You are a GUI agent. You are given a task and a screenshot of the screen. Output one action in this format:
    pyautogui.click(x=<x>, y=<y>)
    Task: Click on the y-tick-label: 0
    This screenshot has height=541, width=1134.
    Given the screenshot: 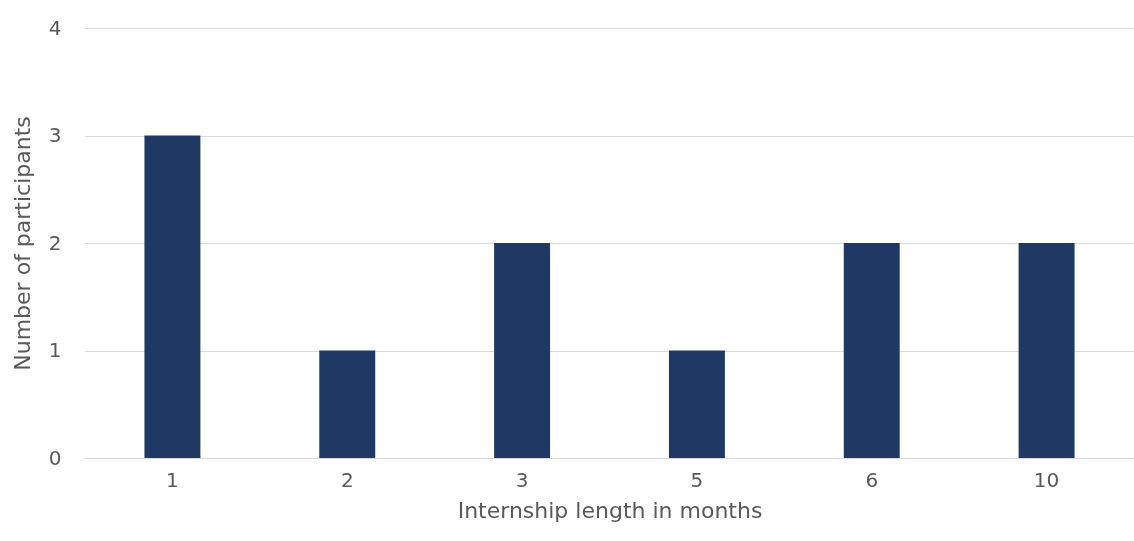 What is the action you would take?
    pyautogui.click(x=55, y=457)
    